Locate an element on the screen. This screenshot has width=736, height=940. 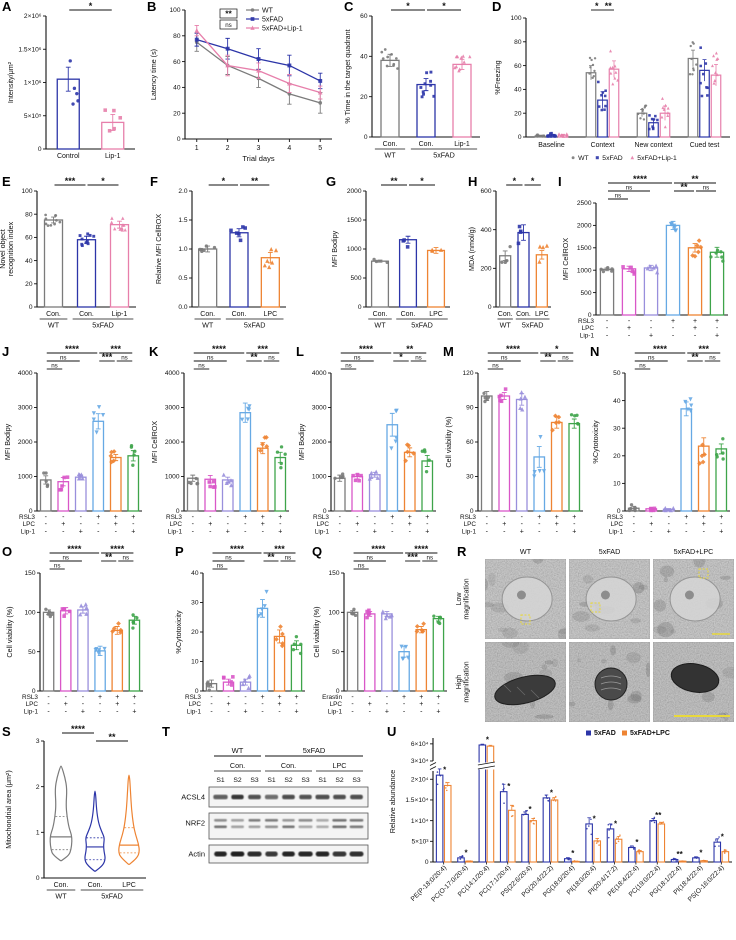
axes is located at coordinates (661, 259).